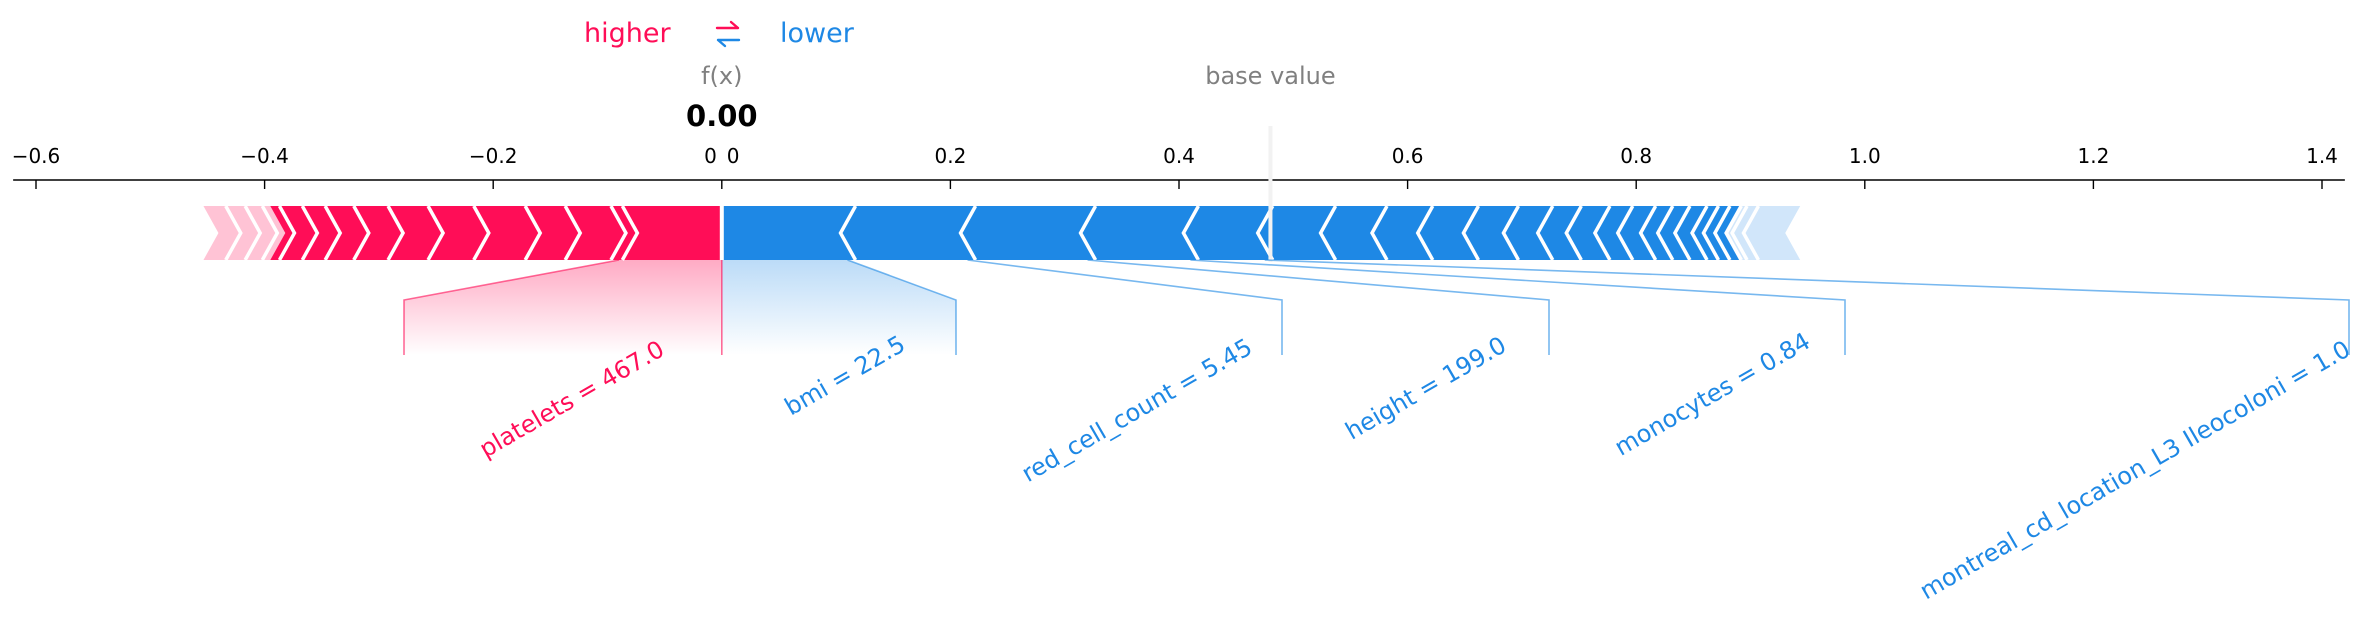 The height and width of the screenshot is (634, 2370). What do you see at coordinates (1408, 156) in the screenshot?
I see `x-axis-tick-label: 0.6` at bounding box center [1408, 156].